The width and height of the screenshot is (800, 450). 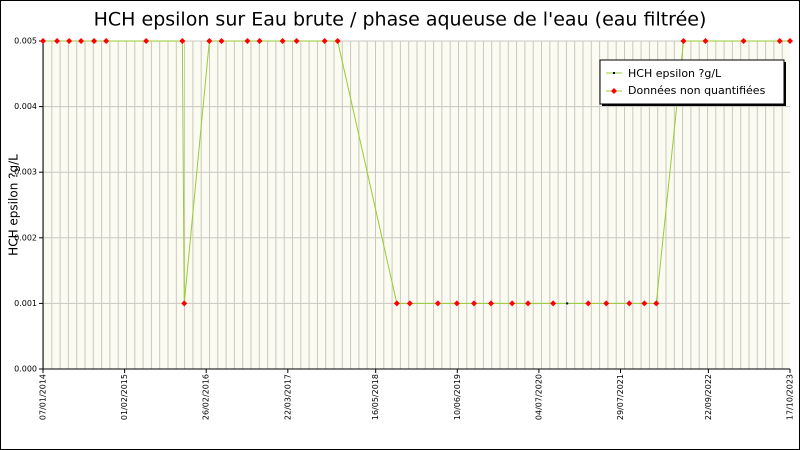 What do you see at coordinates (25, 41) in the screenshot?
I see `y-tick-label: 0.005` at bounding box center [25, 41].